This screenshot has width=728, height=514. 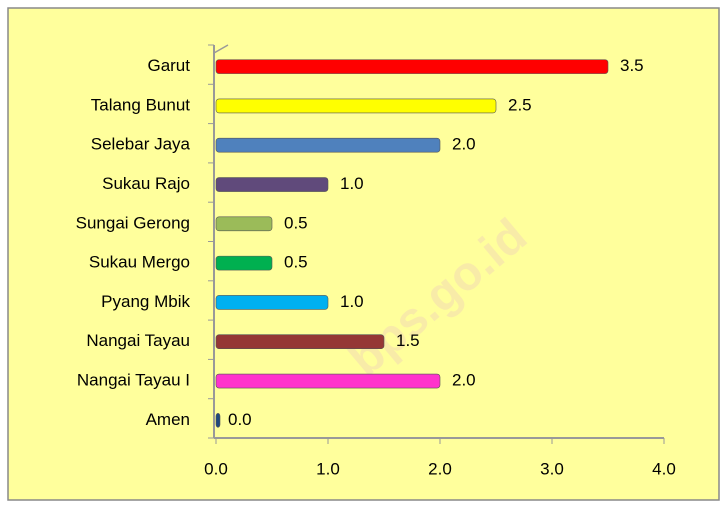 What do you see at coordinates (408, 340) in the screenshot?
I see `data-label: 1.5` at bounding box center [408, 340].